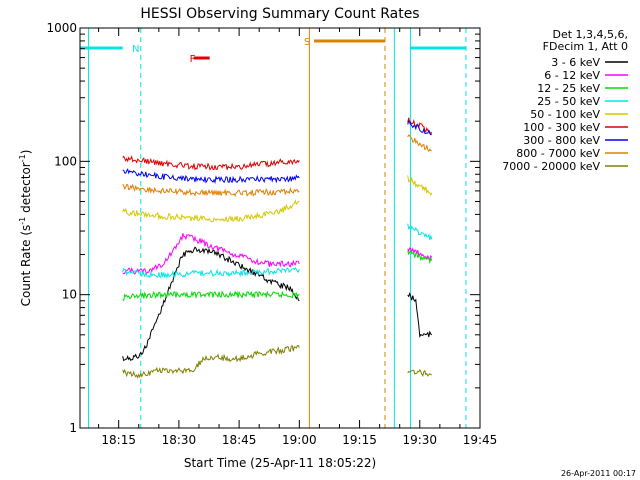 The width and height of the screenshot is (640, 480). I want to click on y-tick-label: 1, so click(73, 428).